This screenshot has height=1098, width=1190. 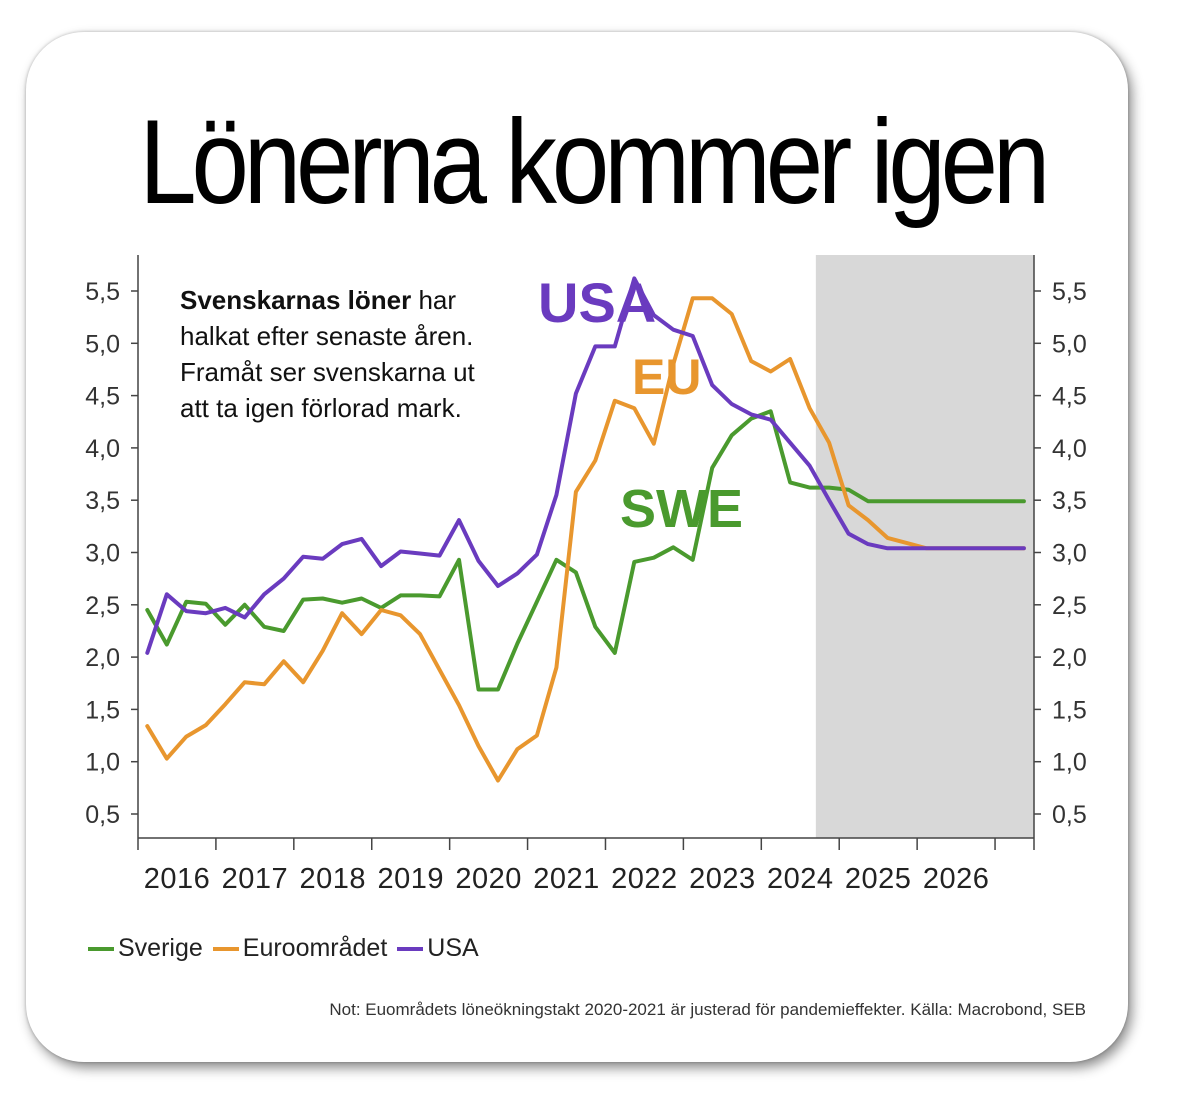 What do you see at coordinates (102, 449) in the screenshot?
I see `y-tick-label-left: 4,0` at bounding box center [102, 449].